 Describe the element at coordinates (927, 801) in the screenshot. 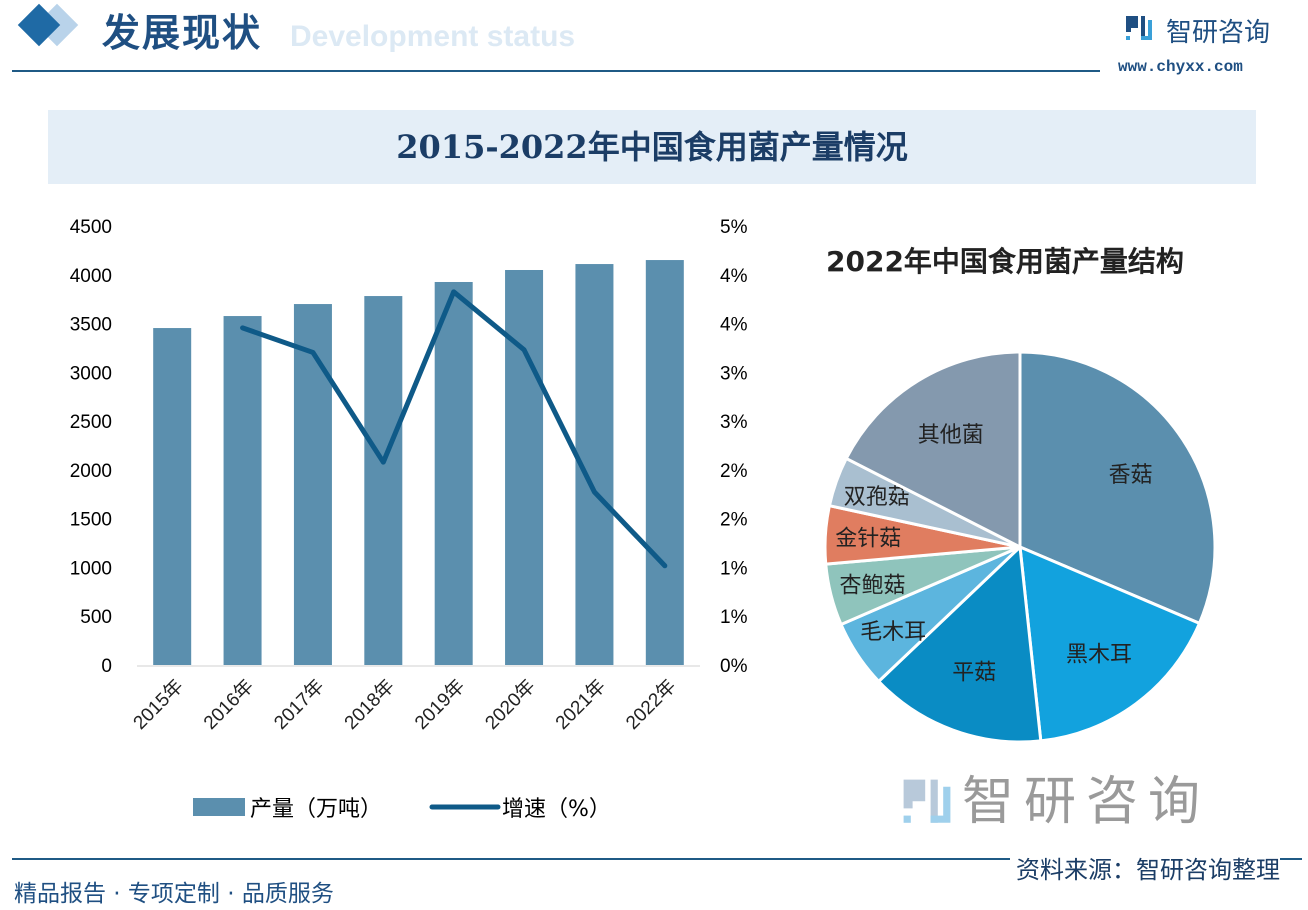

I see `watermark-logo-icon` at that location.